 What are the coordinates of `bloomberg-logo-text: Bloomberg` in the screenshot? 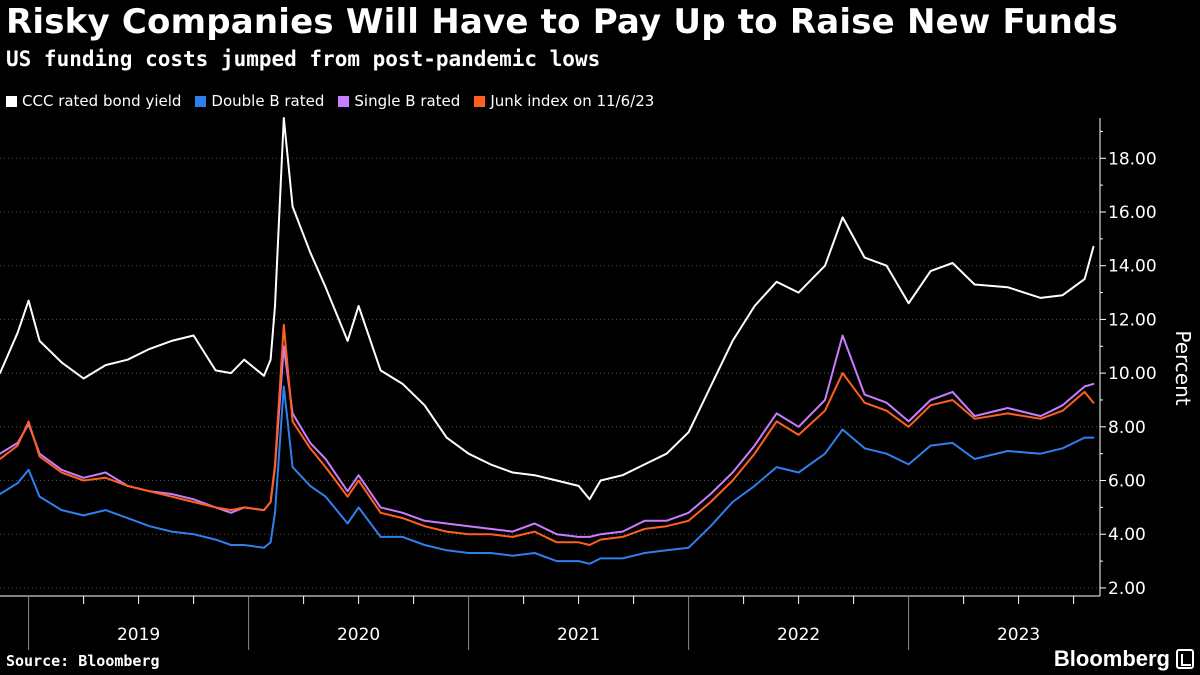 It's located at (1111, 658).